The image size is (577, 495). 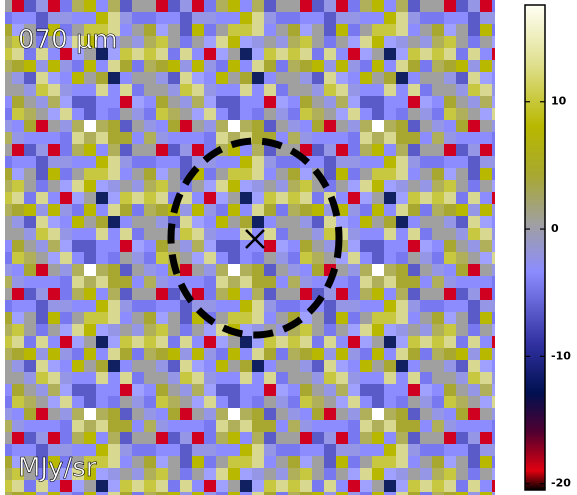 What do you see at coordinates (561, 483) in the screenshot?
I see `colorbar-tick-label: -20` at bounding box center [561, 483].